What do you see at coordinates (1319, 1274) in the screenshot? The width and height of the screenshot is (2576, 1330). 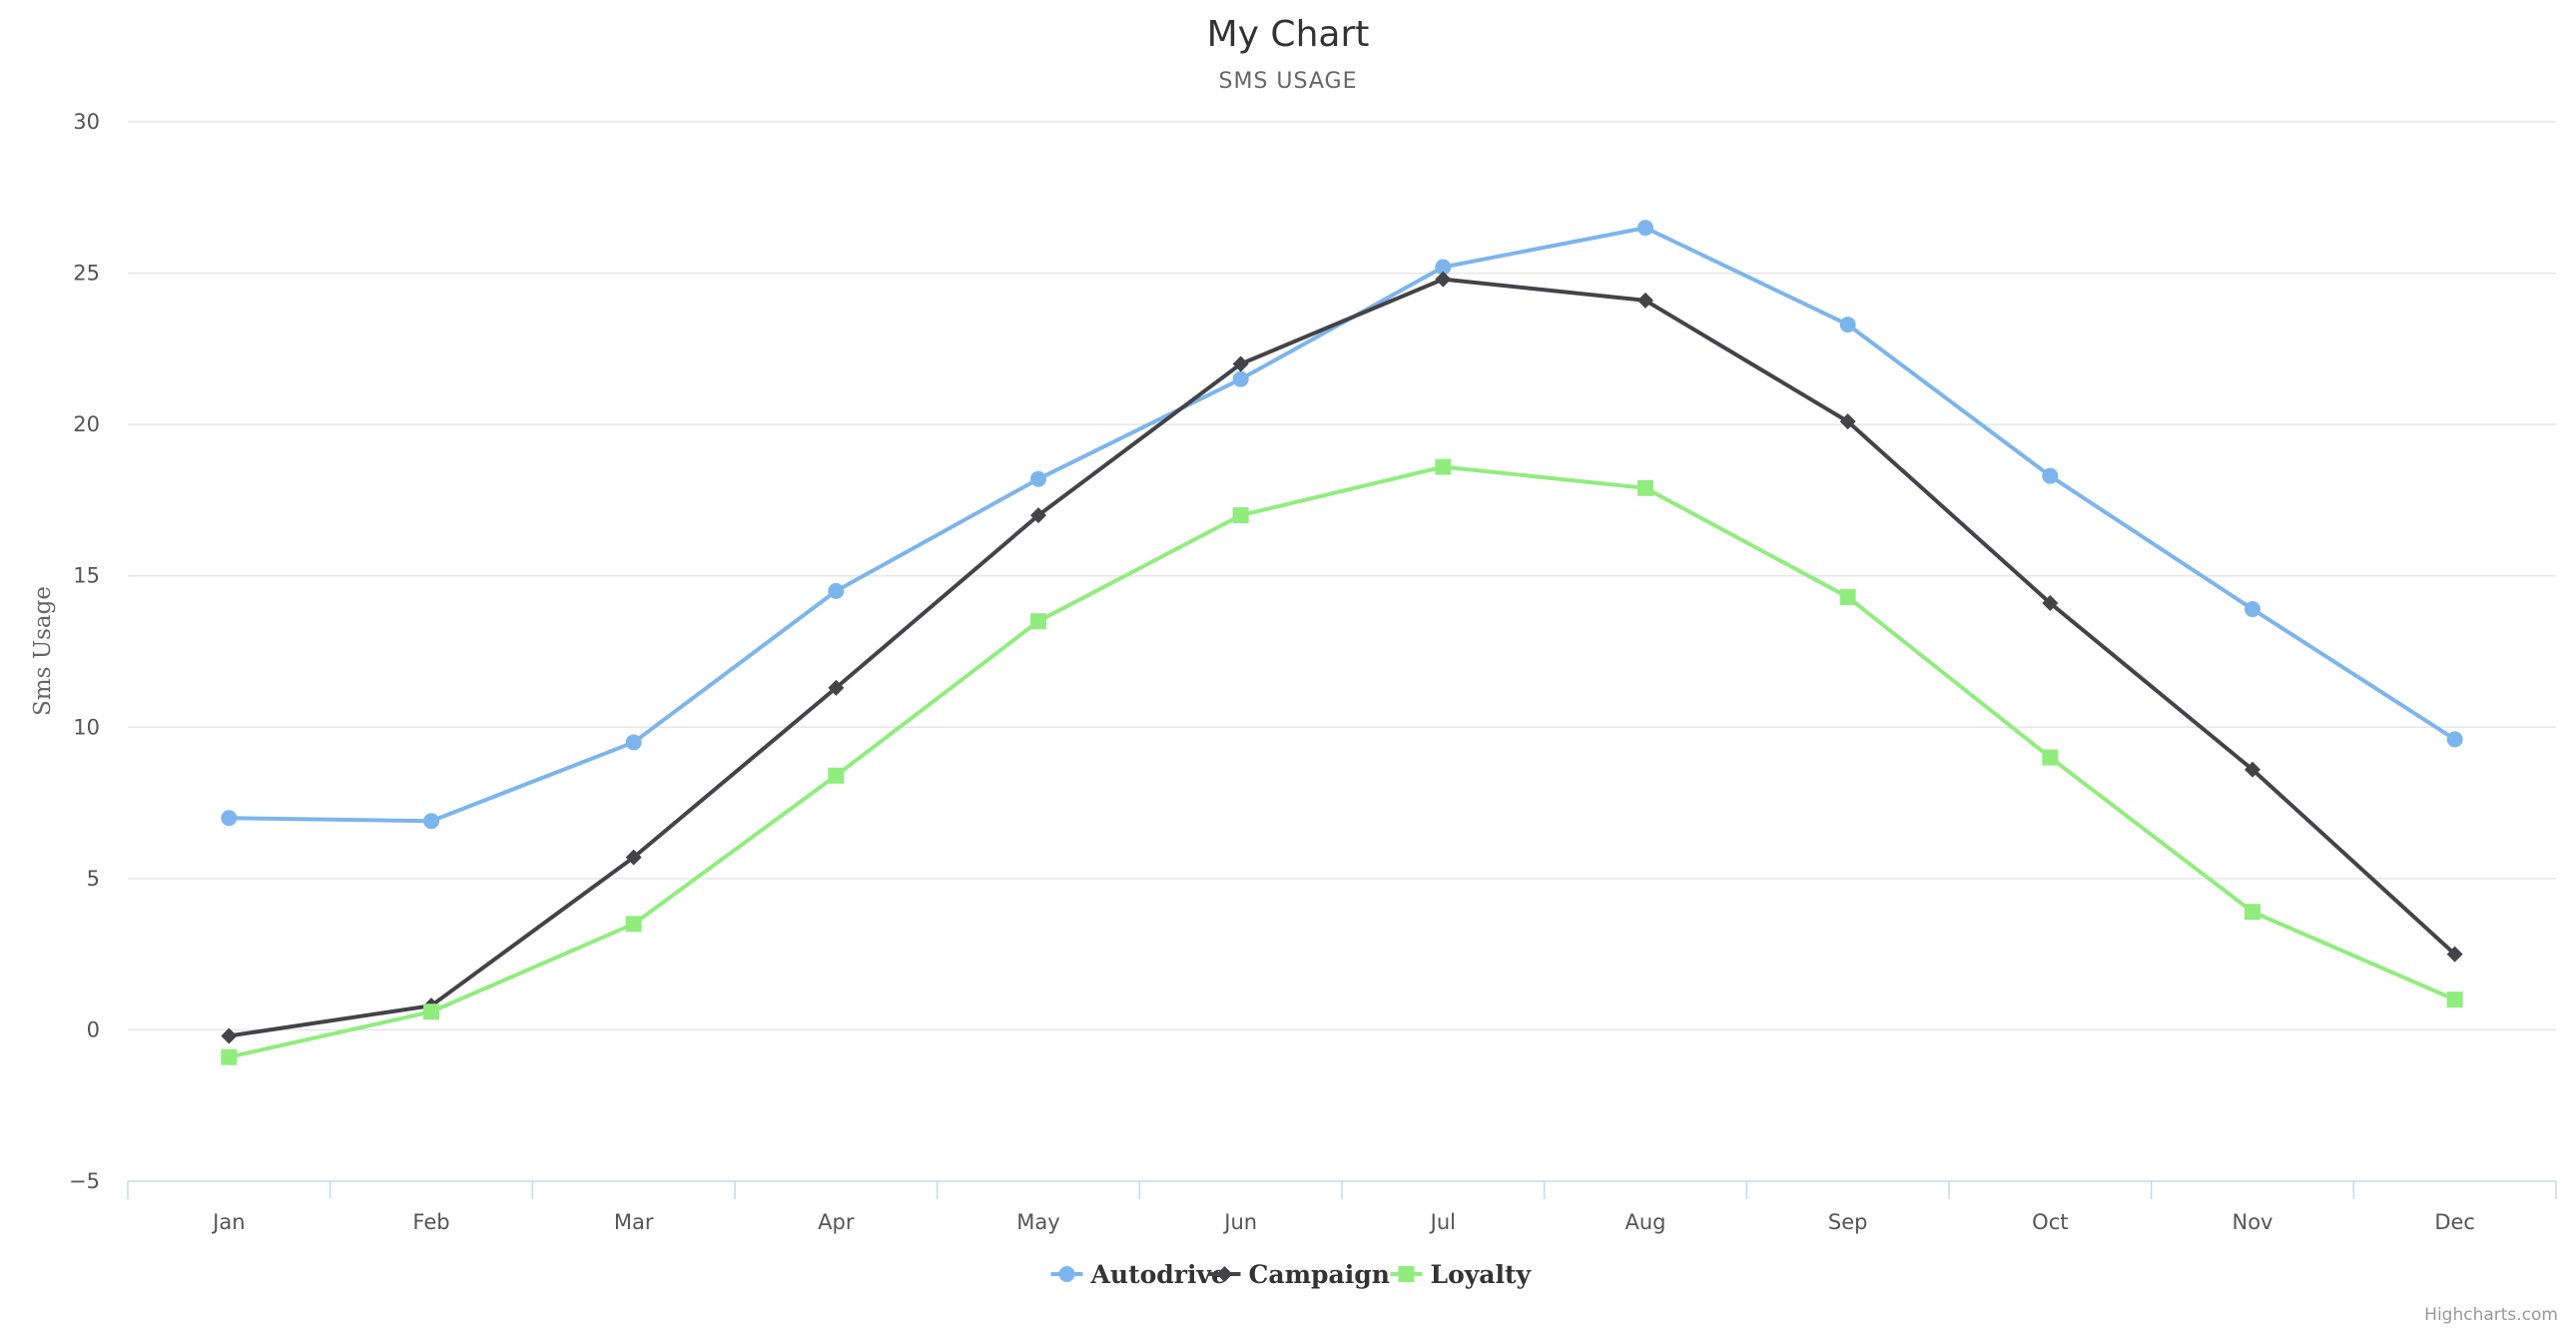 I see `legend-label-campaign: Campaign` at bounding box center [1319, 1274].